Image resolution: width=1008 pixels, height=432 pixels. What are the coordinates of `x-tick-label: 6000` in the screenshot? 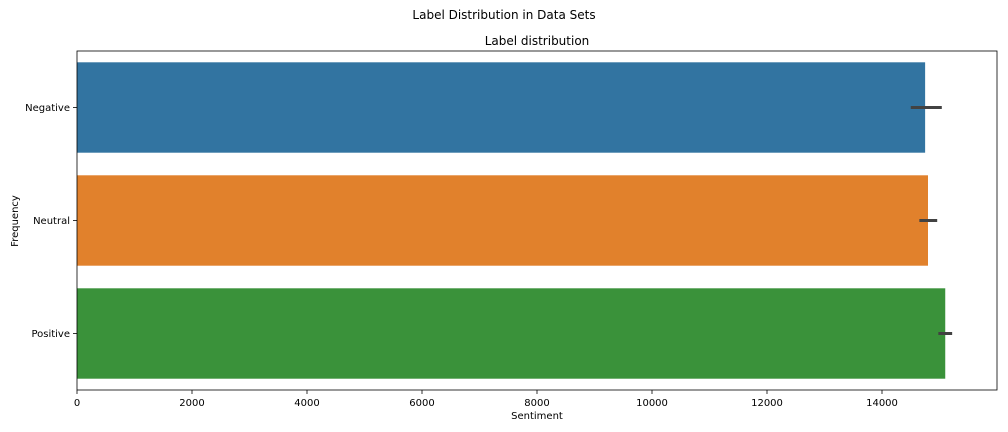 It's located at (421, 403).